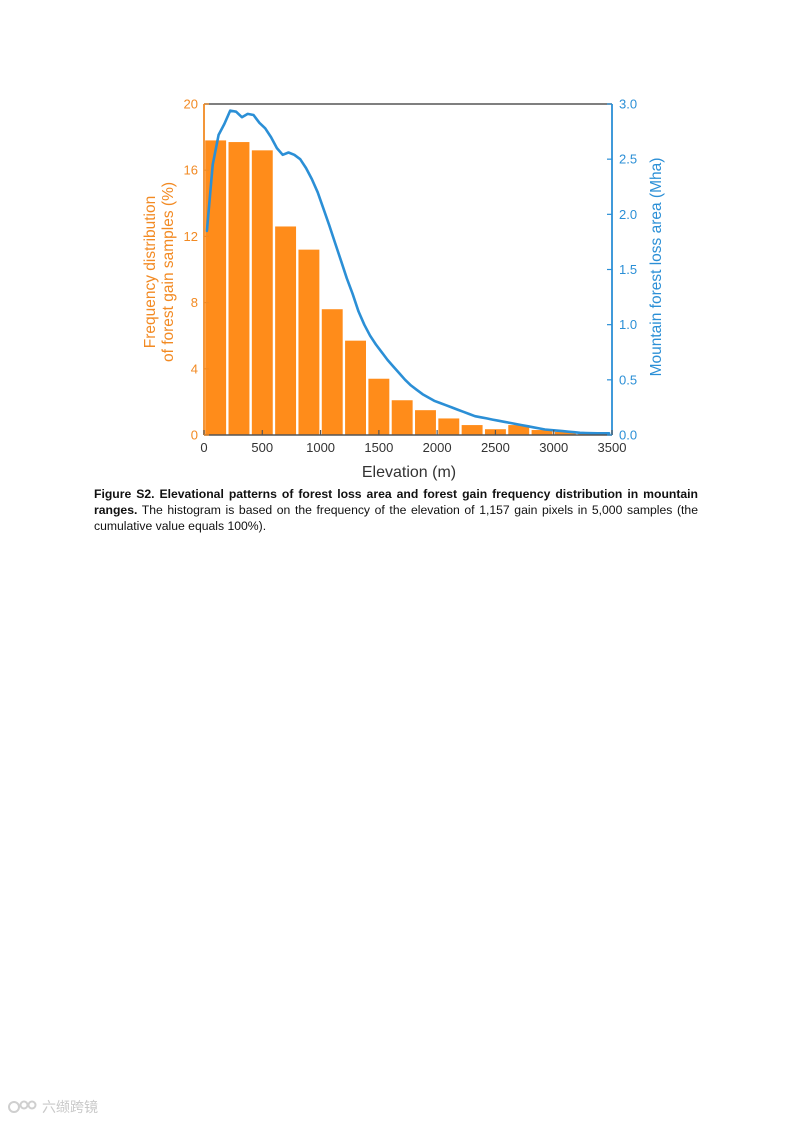 The image size is (793, 1122). Describe the element at coordinates (628, 159) in the screenshot. I see `y-right-tick-label: 2.5` at that location.